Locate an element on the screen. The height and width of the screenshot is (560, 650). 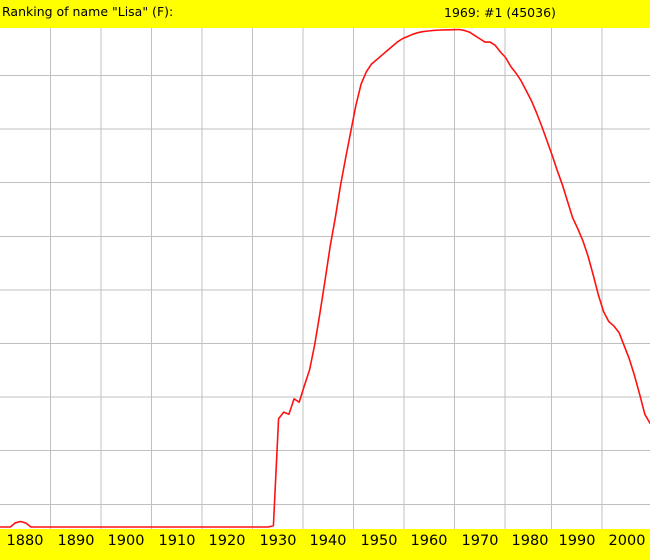
x-axis-tick-label: 1920 is located at coordinates (227, 541).